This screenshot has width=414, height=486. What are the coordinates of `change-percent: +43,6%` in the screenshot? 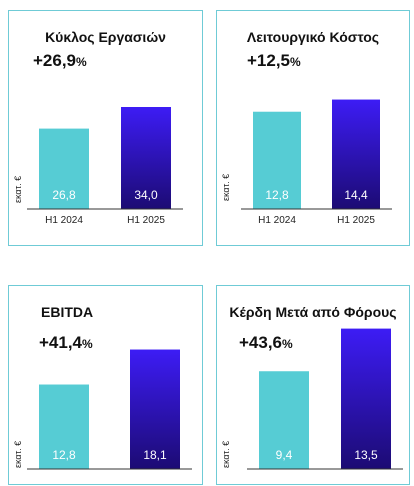 It's located at (266, 343).